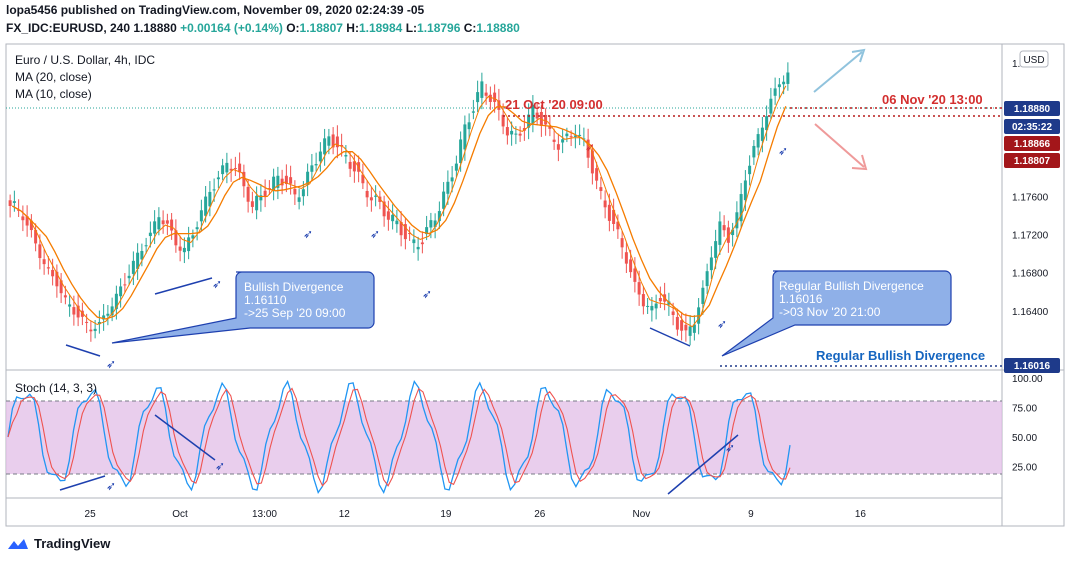  I want to click on price-tag-label: 1.16016, so click(1032, 366).